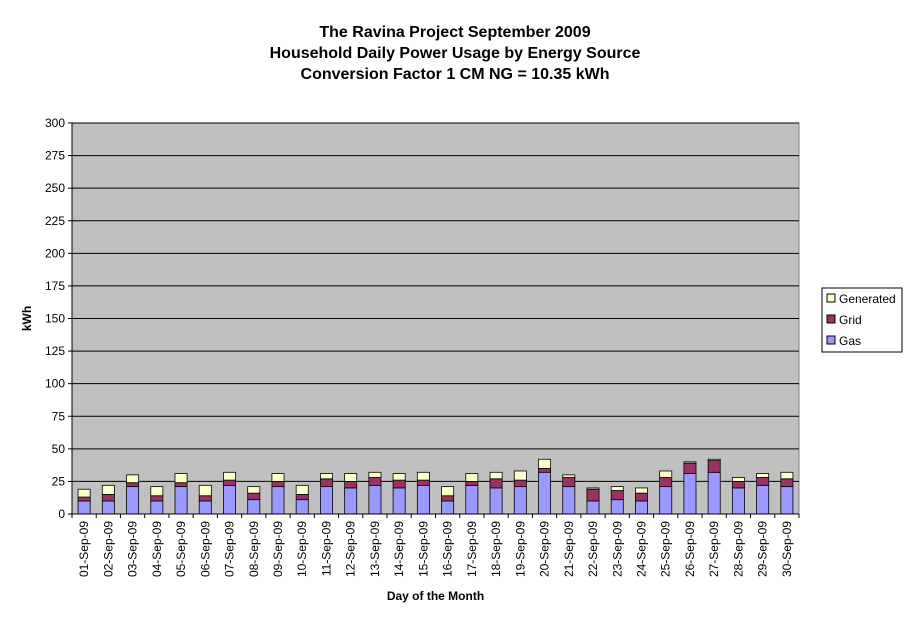  I want to click on y-tick-label: 150, so click(55, 319).